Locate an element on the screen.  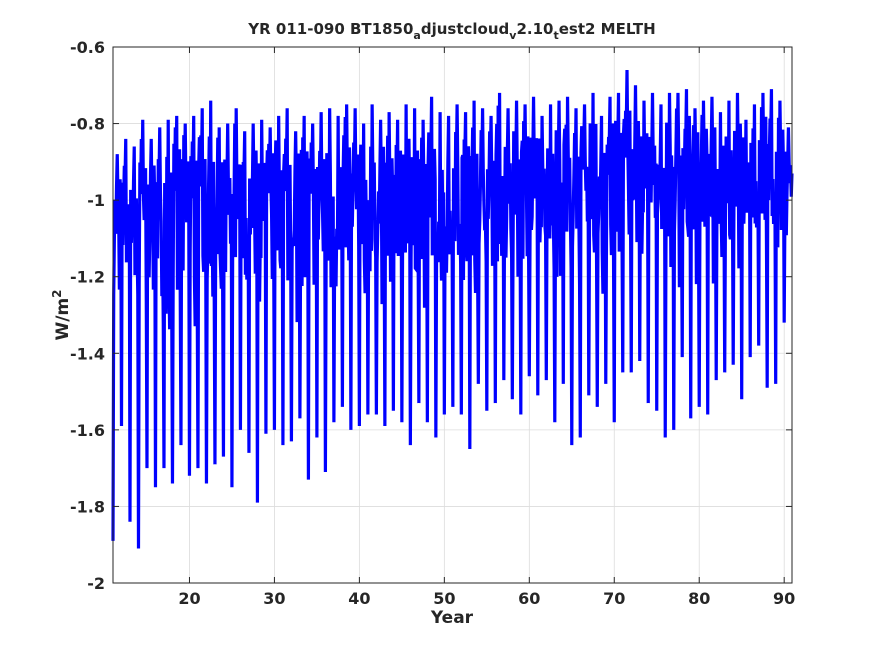
y-axis-label-superscript: 2 is located at coordinates (57, 293).